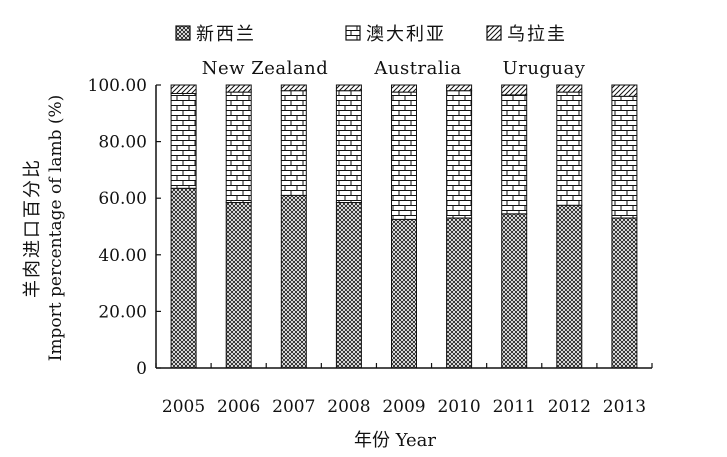  I want to click on x-tick-label: 2010, so click(458, 407).